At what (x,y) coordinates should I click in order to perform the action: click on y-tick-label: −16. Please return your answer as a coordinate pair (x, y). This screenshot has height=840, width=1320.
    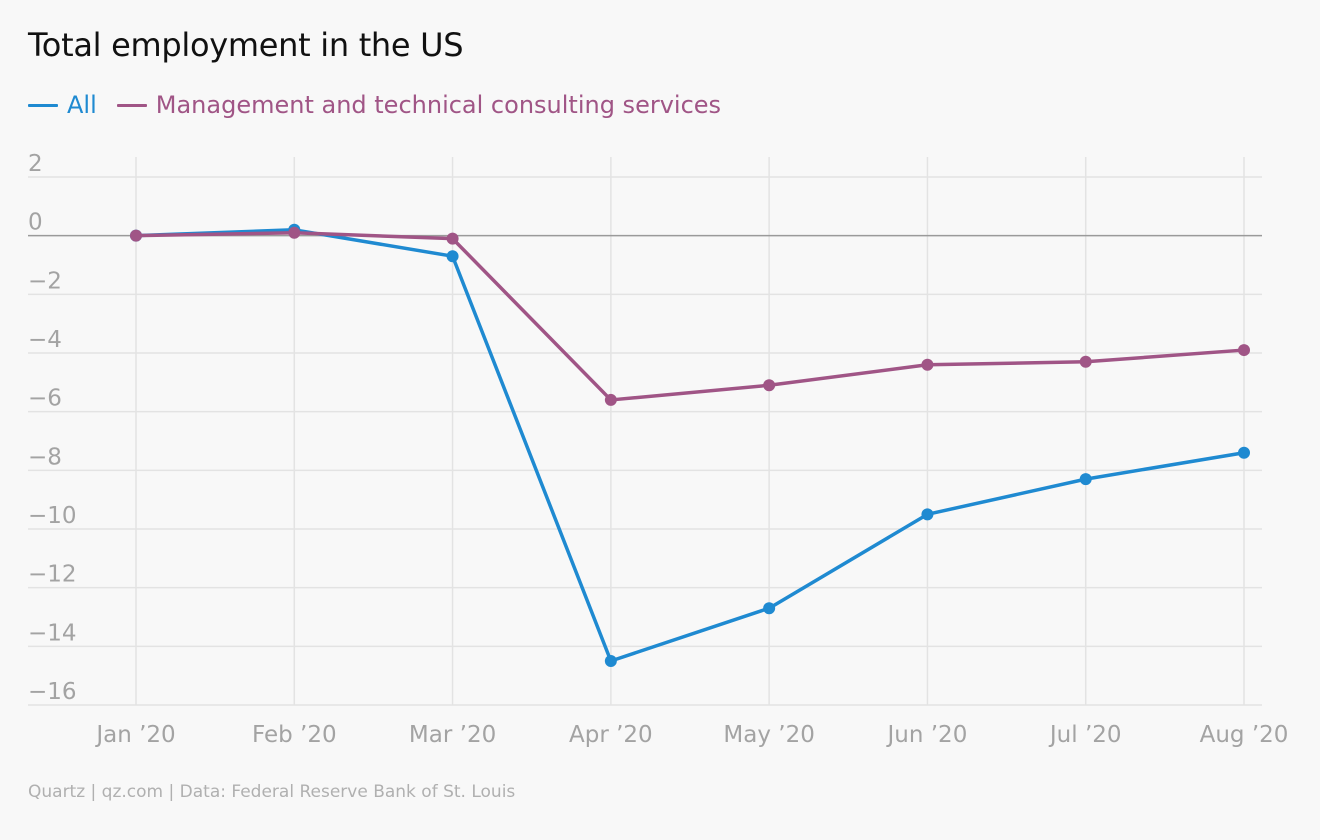
    Looking at the image, I should click on (52, 692).